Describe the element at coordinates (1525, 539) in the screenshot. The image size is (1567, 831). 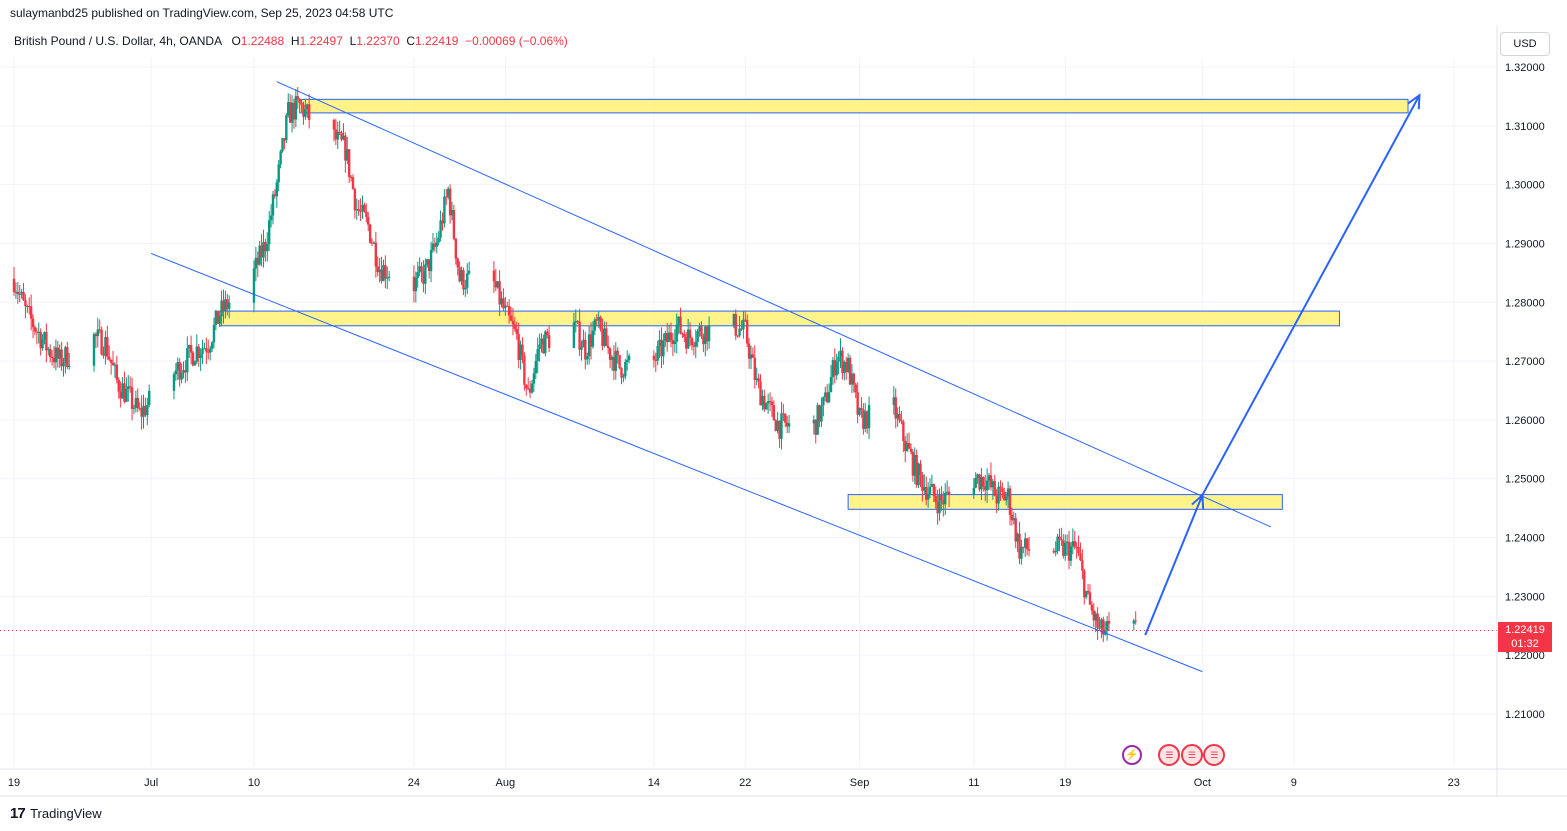
I see `y-tick-label: 1.24000` at that location.